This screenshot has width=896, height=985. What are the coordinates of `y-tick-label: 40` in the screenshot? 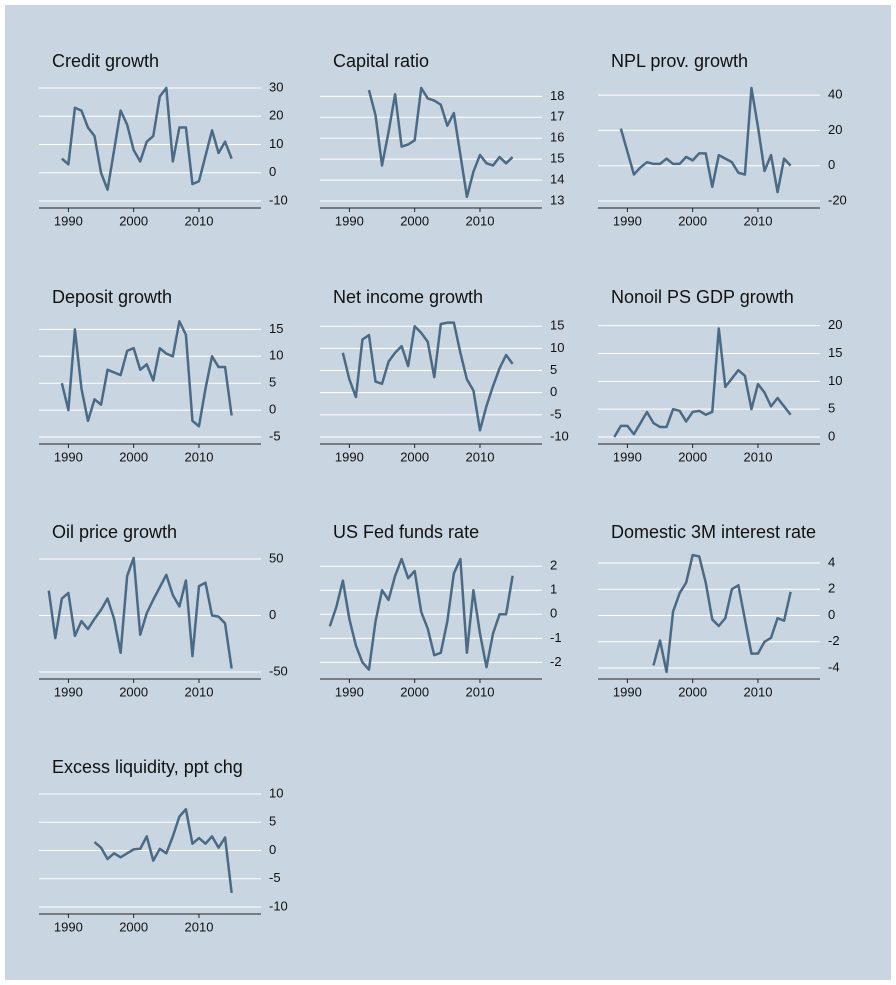 It's located at (835, 94).